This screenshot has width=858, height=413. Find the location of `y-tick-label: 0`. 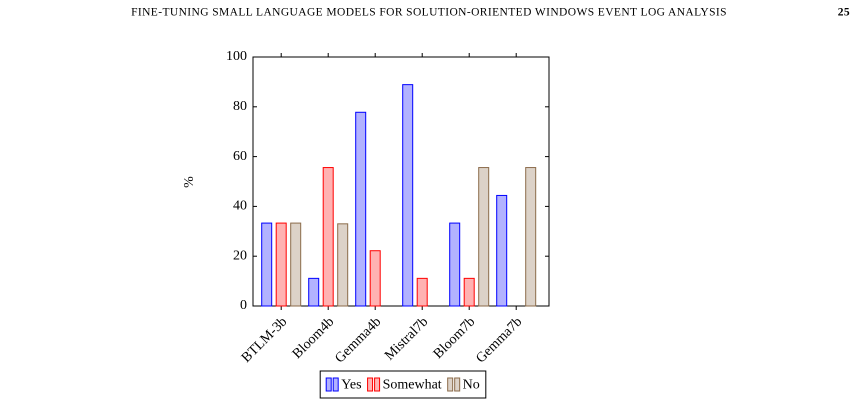

y-tick-label: 0 is located at coordinates (243, 305).